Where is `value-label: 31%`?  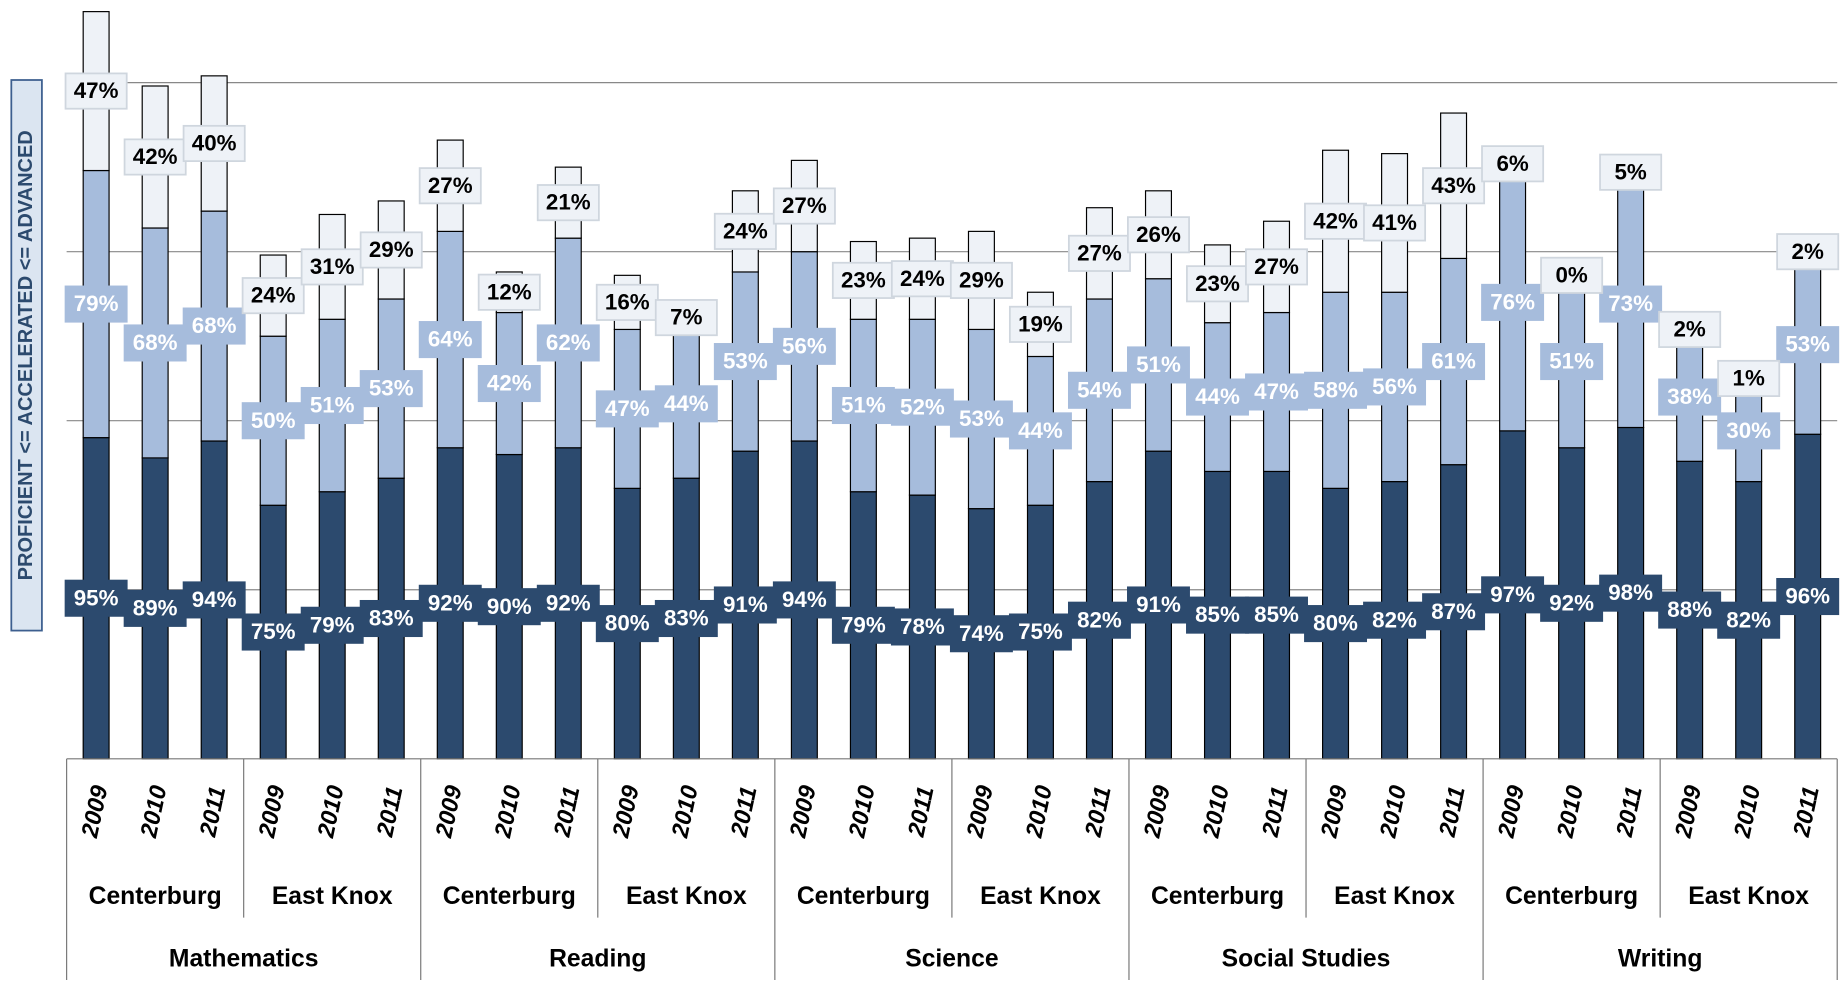
value-label: 31% is located at coordinates (332, 266).